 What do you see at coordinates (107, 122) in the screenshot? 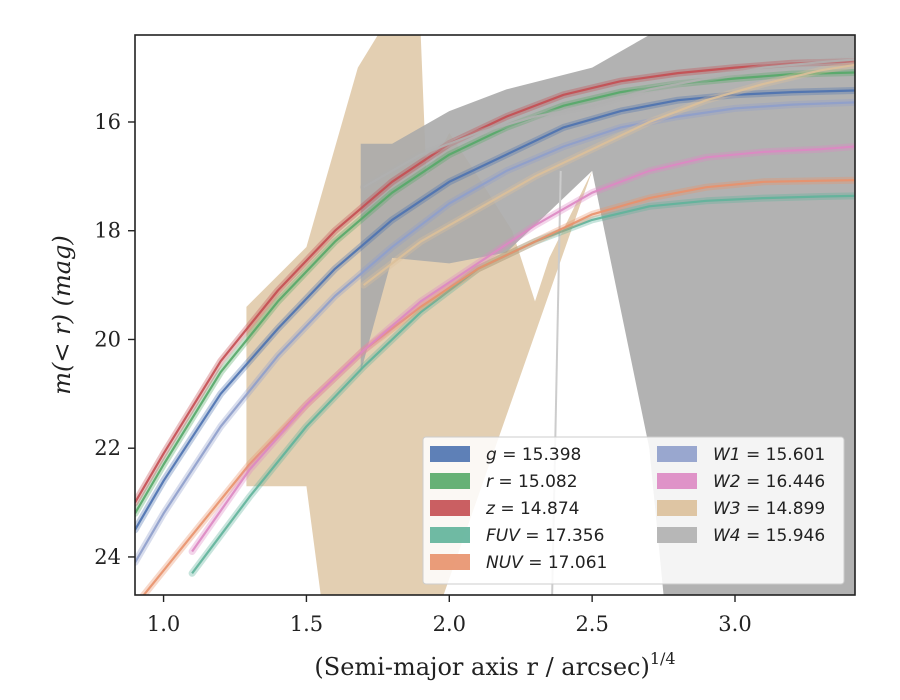
I see `y-tick-label: 16` at bounding box center [107, 122].